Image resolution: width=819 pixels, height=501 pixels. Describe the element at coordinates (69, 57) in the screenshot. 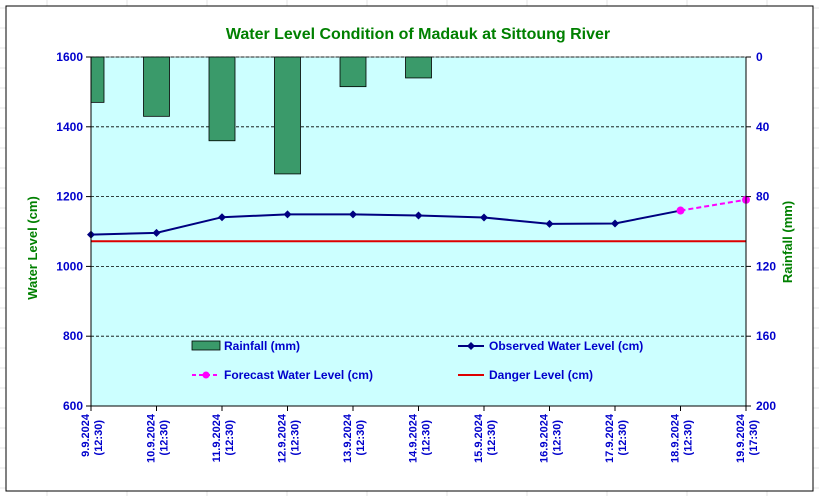

I see `left-tick-label: 1600` at that location.